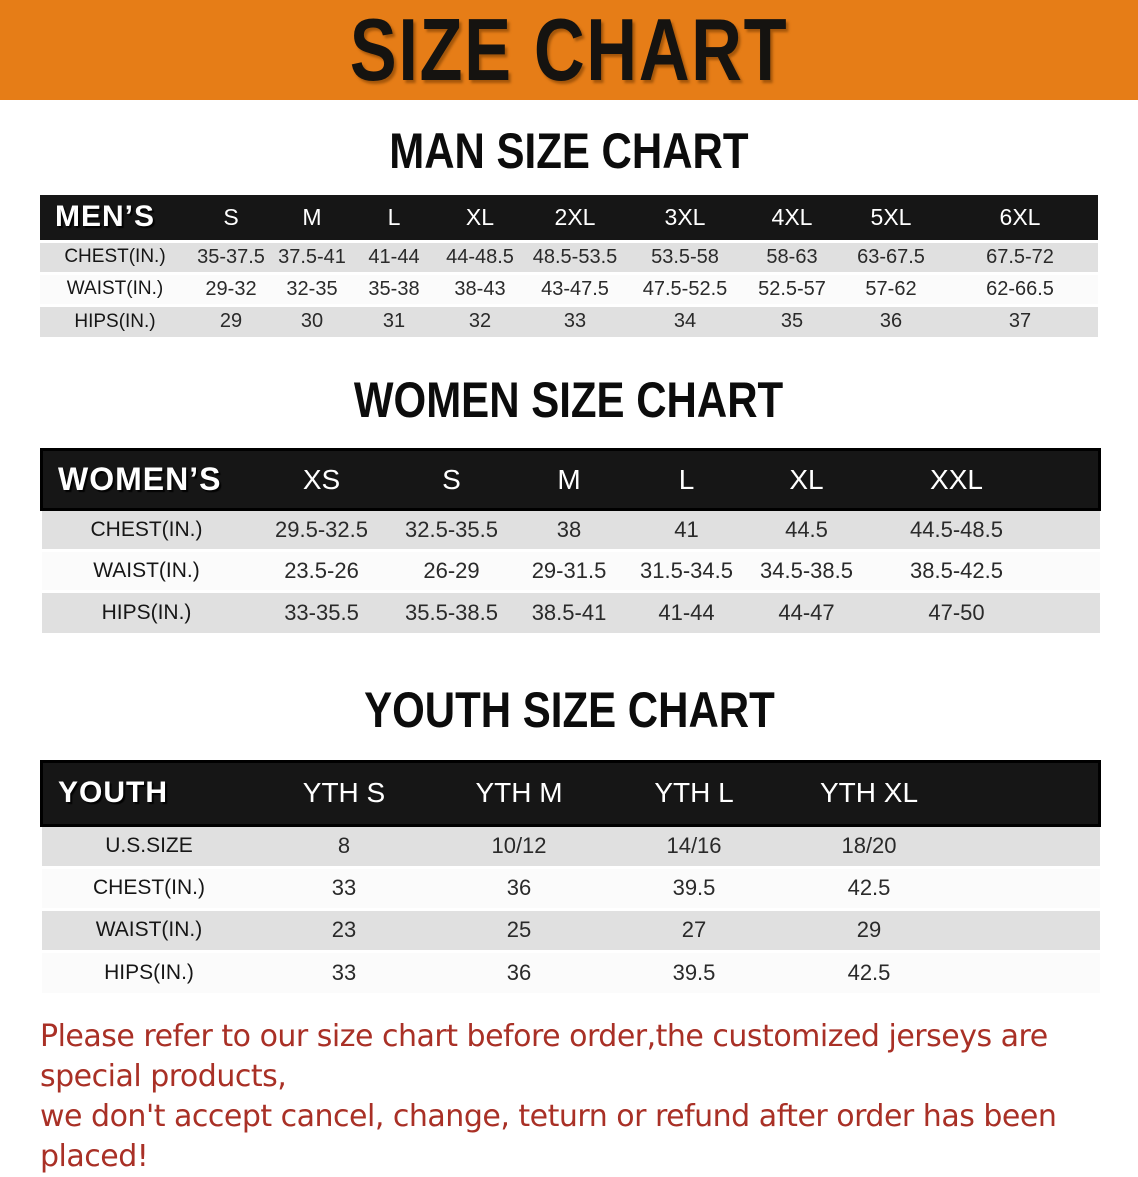 Image resolution: width=1138 pixels, height=1177 pixels. Describe the element at coordinates (891, 218) in the screenshot. I see `size-column-header: 5XL` at that location.